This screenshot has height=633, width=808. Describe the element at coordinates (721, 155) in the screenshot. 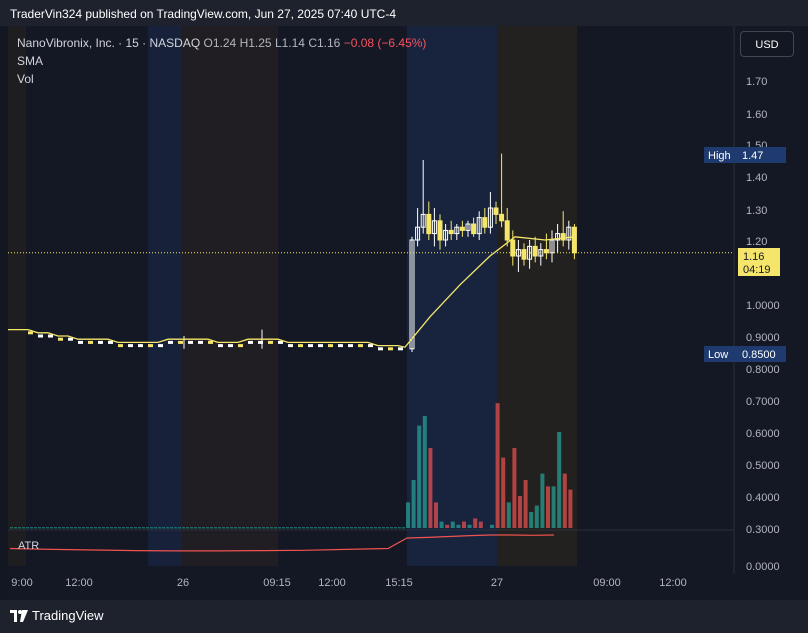

I see `high-tag-label-bg` at that location.